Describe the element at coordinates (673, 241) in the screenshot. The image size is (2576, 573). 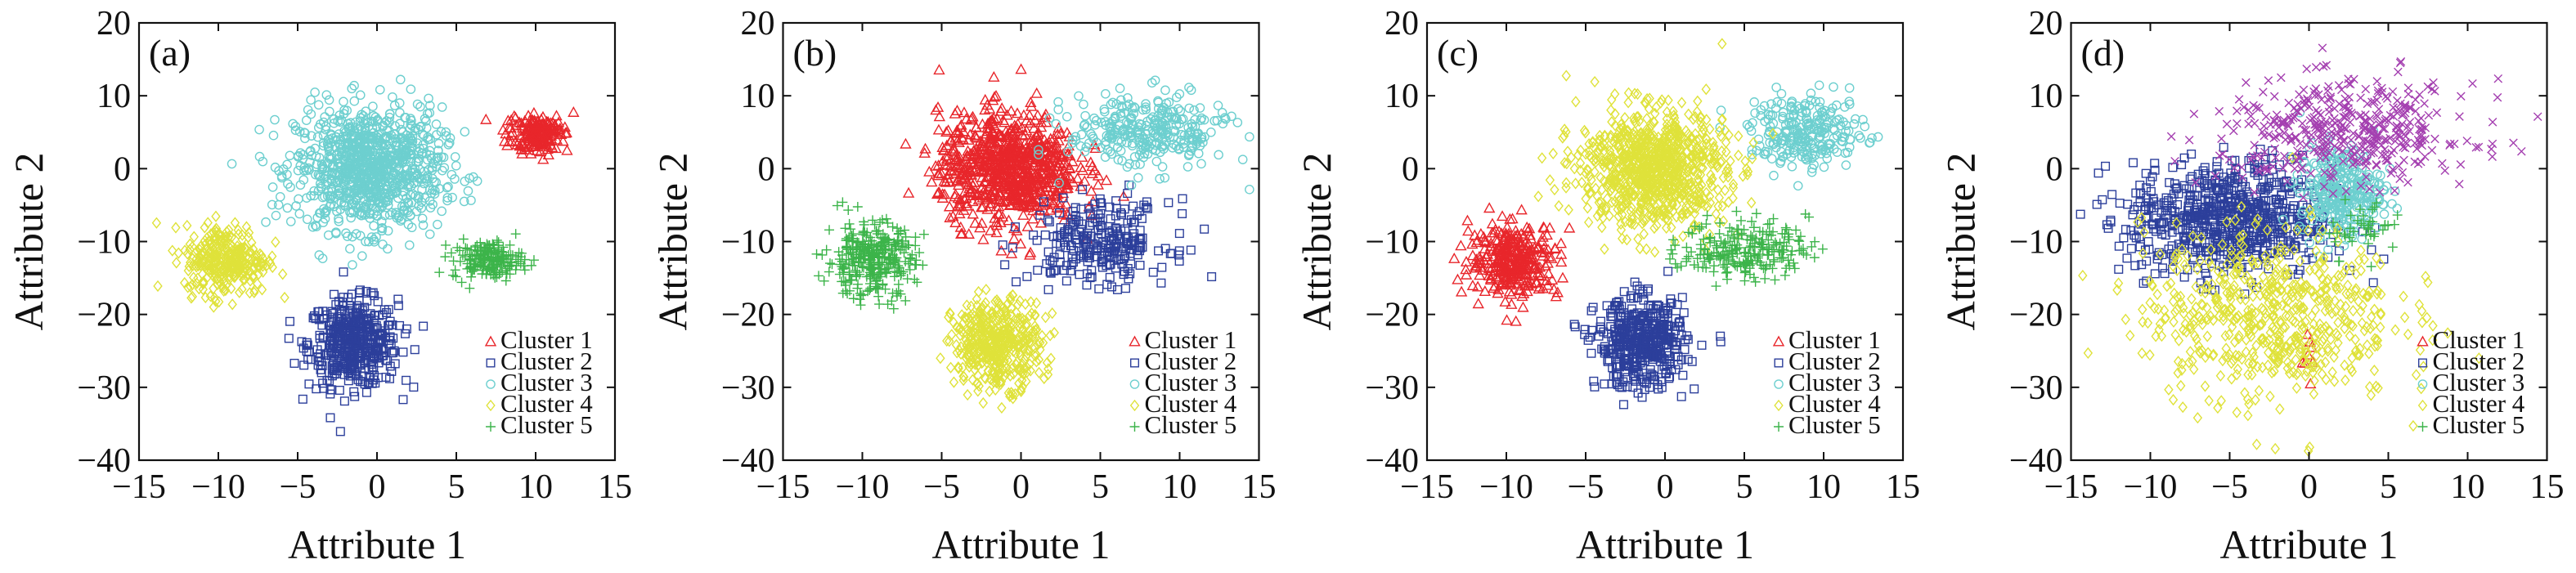
I see `y-axis-title: Attribute 2` at that location.